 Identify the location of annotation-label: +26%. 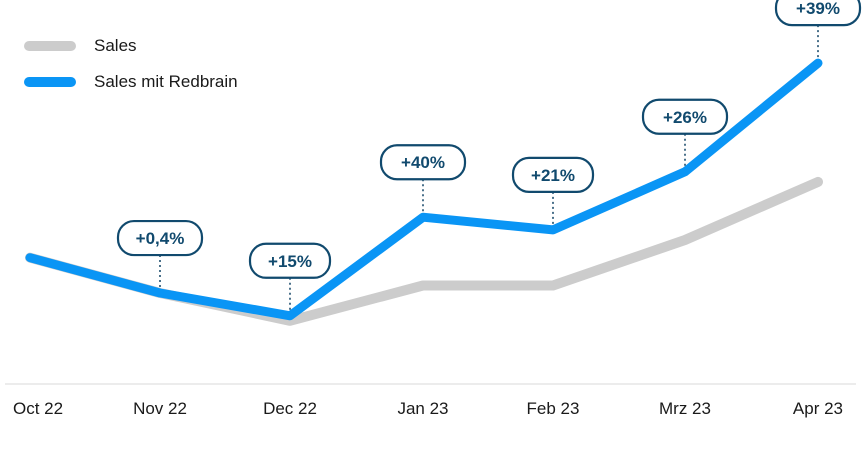
(685, 117).